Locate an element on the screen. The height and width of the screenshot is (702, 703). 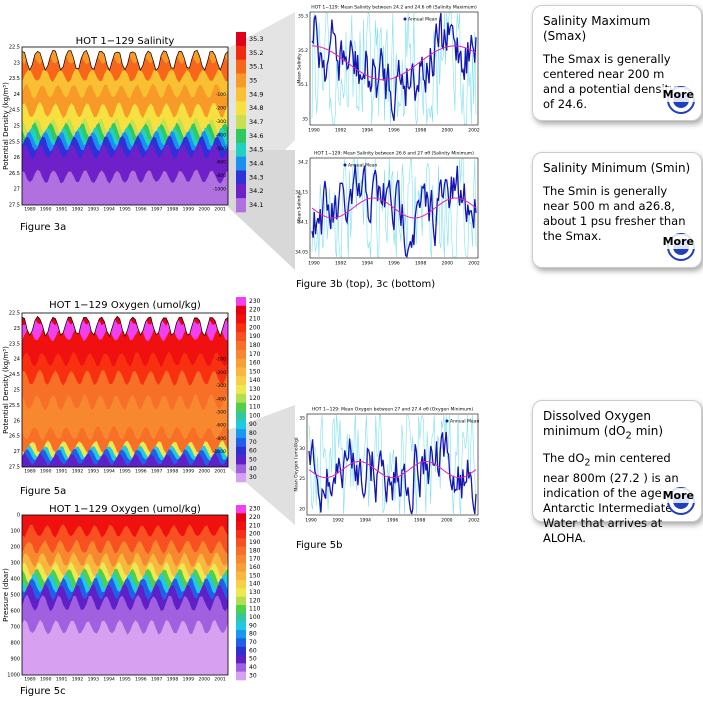
depth-line is located at coordinates (394, 68).